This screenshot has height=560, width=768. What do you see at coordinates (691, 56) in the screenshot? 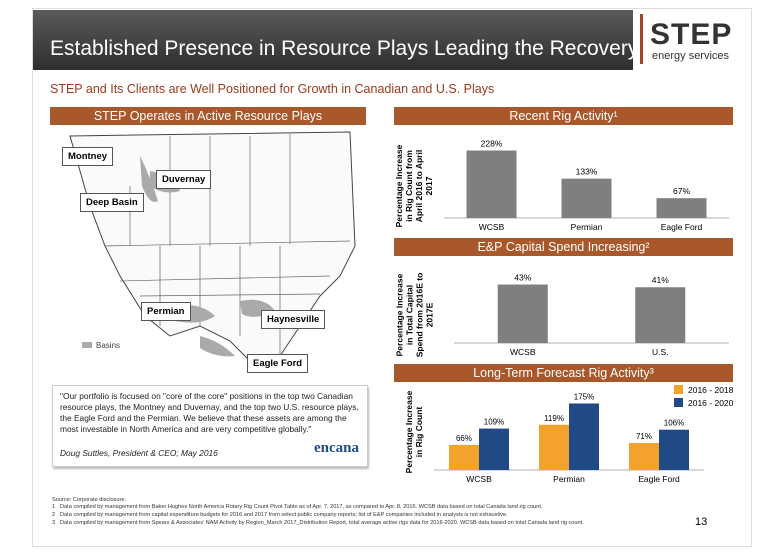
I see `logo-subtitle: energy services` at bounding box center [691, 56].